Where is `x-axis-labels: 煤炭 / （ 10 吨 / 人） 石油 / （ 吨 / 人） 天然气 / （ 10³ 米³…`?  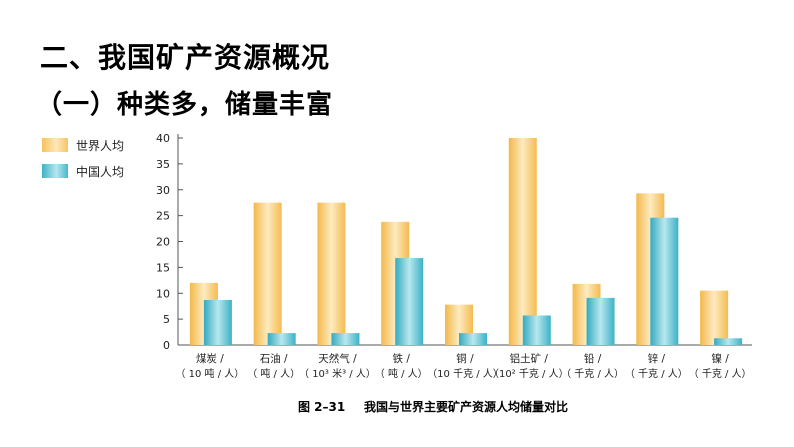 x-axis-labels: 煤炭 / （ 10 吨 / 人） 石油 / （ 吨 / 人） 天然气 / （ 10³ 米³… is located at coordinates (463, 366).